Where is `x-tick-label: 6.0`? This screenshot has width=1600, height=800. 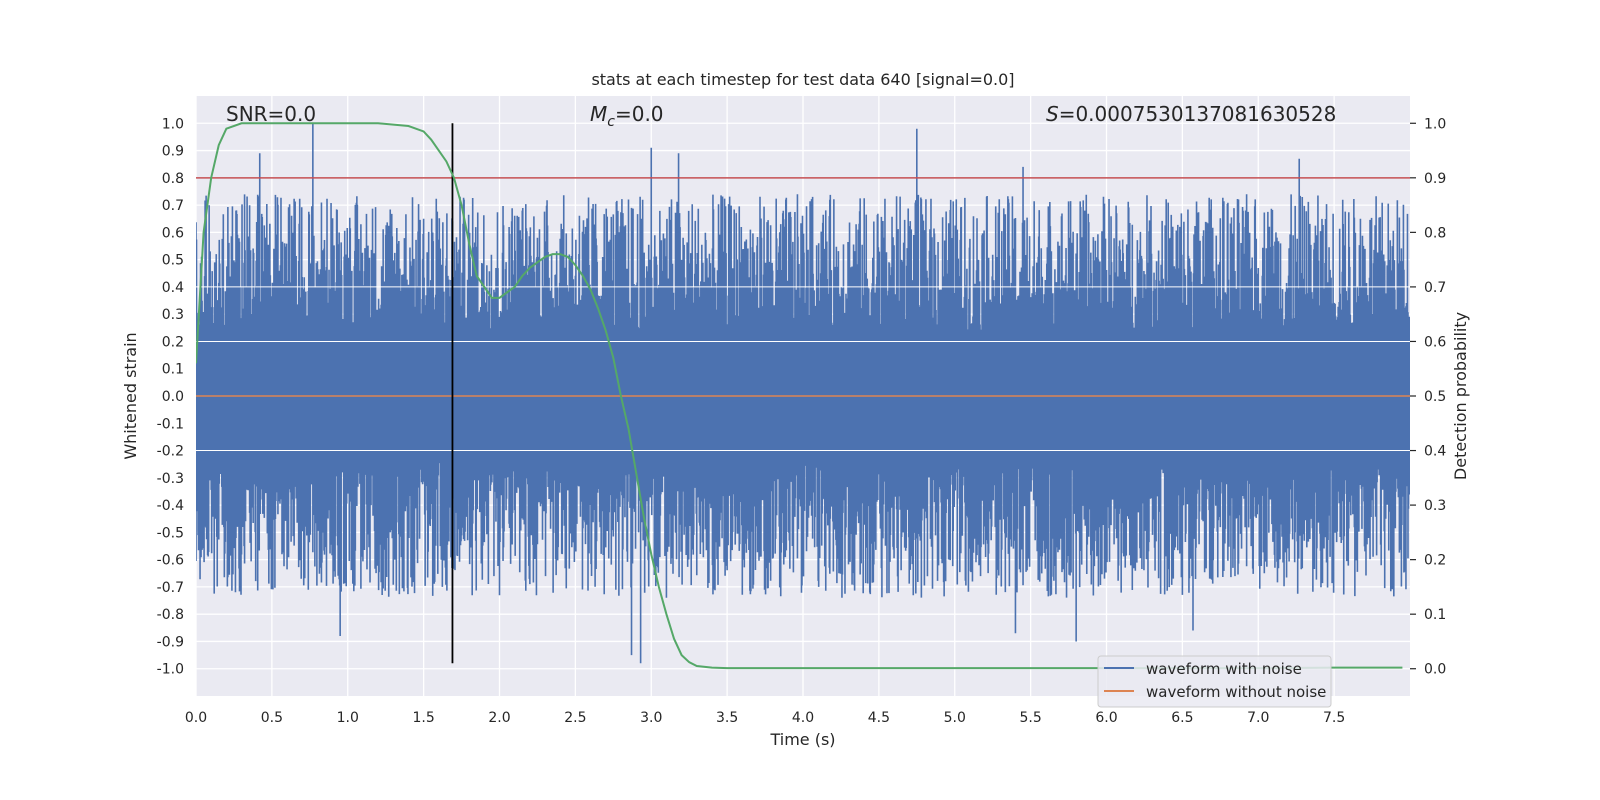 x-tick-label: 6.0 is located at coordinates (1106, 718).